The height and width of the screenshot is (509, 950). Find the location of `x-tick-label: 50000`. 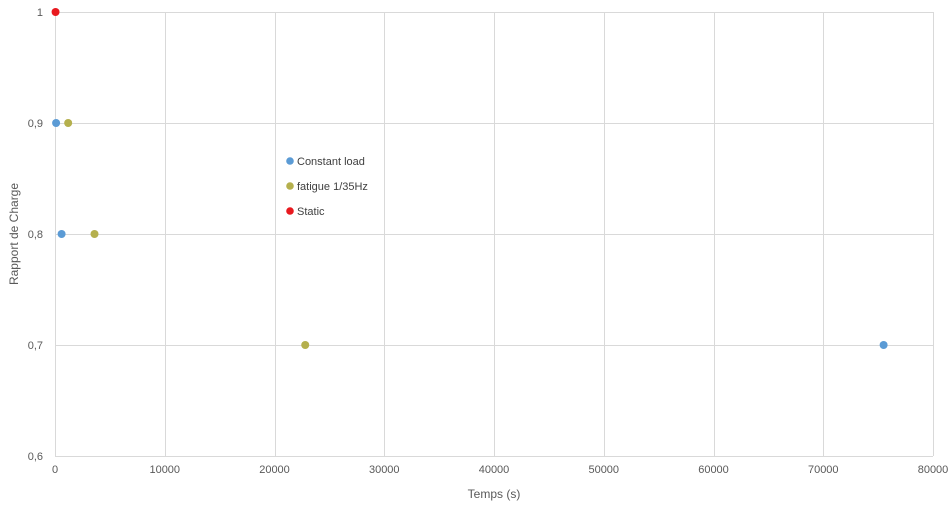

x-tick-label: 50000 is located at coordinates (603, 470).